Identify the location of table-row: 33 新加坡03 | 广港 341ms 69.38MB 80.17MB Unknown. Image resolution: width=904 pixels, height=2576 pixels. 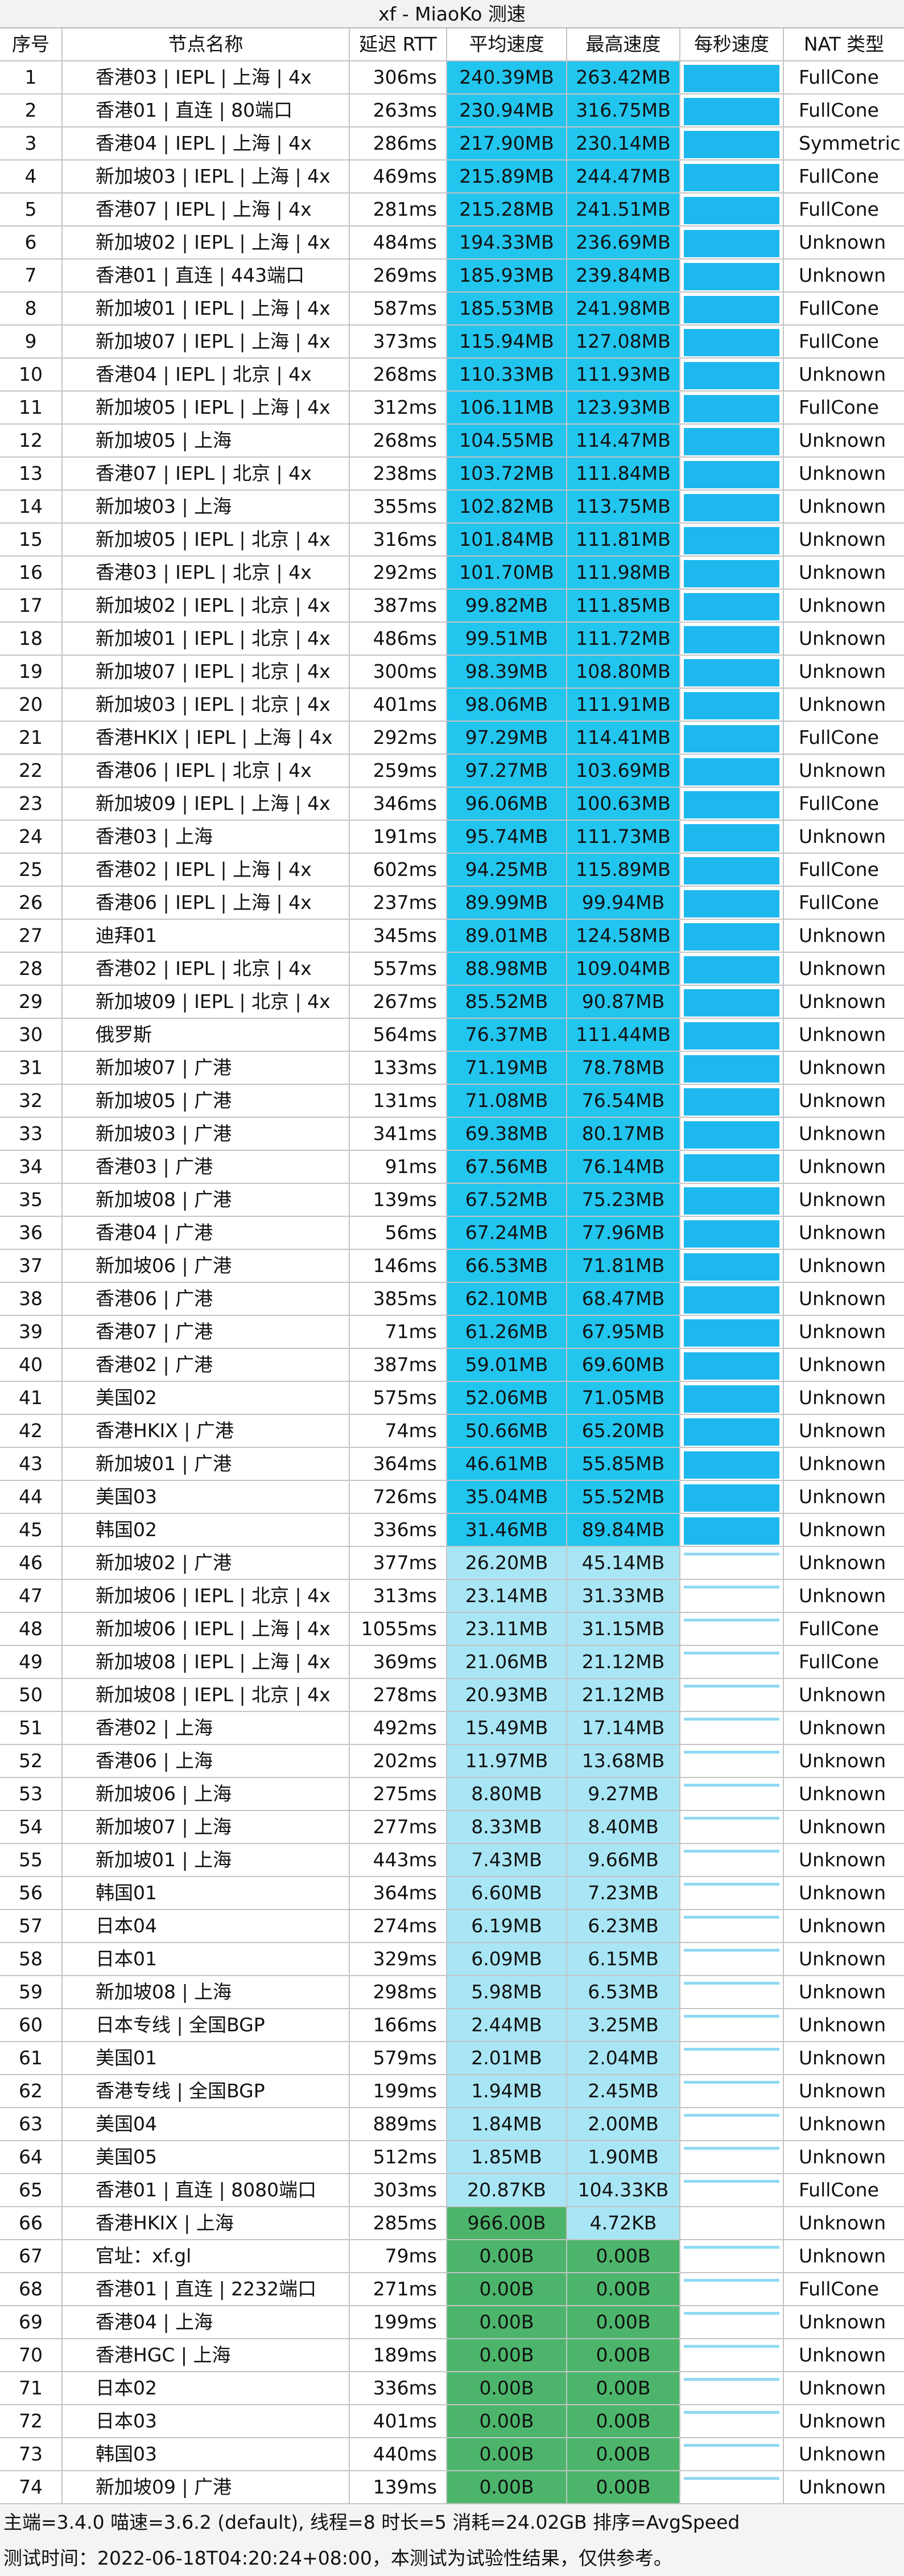
(452, 1134).